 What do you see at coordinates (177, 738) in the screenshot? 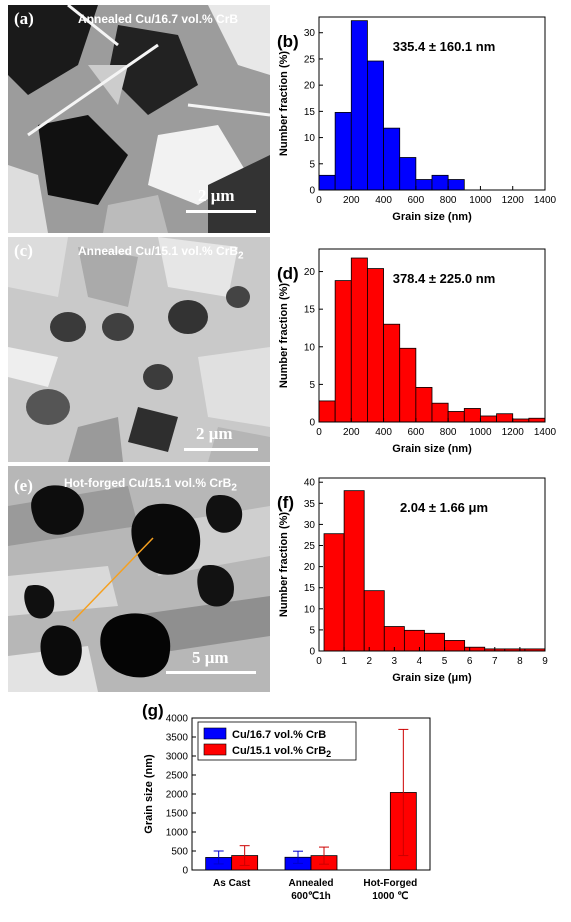
I see `y-tick-label: 3500` at bounding box center [177, 738].